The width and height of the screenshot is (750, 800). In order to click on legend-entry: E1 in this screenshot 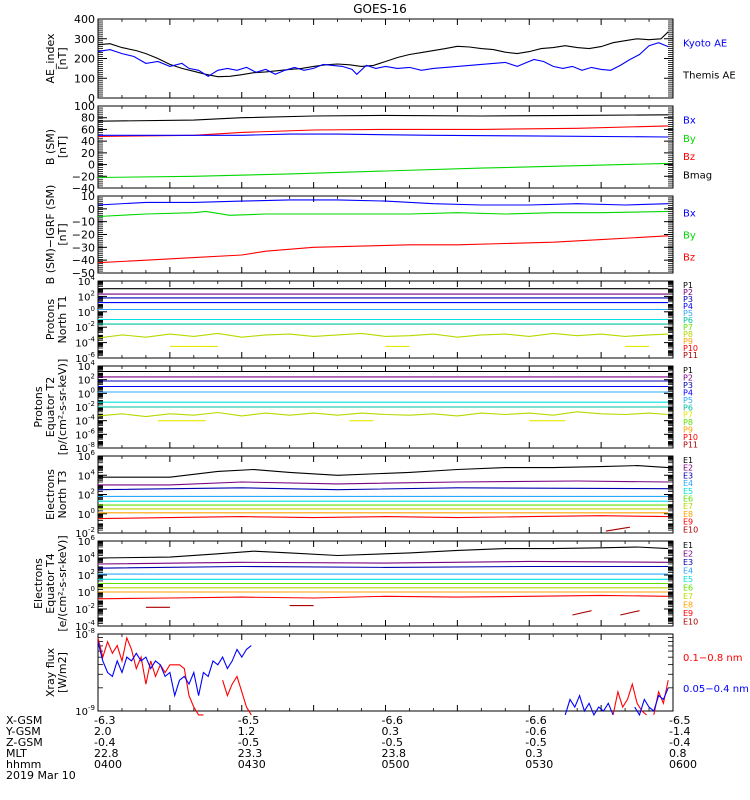, I will do `click(688, 545)`.